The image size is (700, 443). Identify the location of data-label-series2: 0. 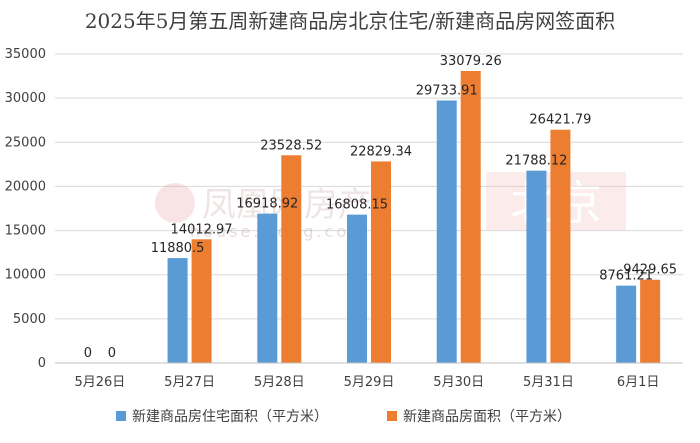
(112, 353).